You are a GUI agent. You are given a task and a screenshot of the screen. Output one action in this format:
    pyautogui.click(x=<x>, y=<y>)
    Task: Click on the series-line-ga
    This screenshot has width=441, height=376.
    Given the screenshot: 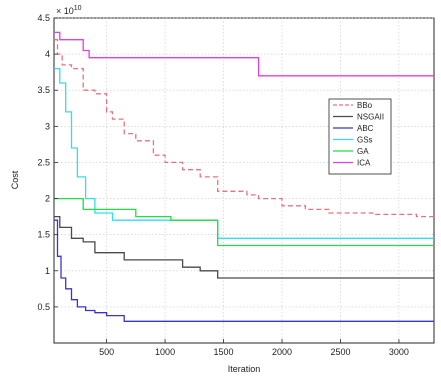 What is the action you would take?
    pyautogui.click(x=244, y=222)
    